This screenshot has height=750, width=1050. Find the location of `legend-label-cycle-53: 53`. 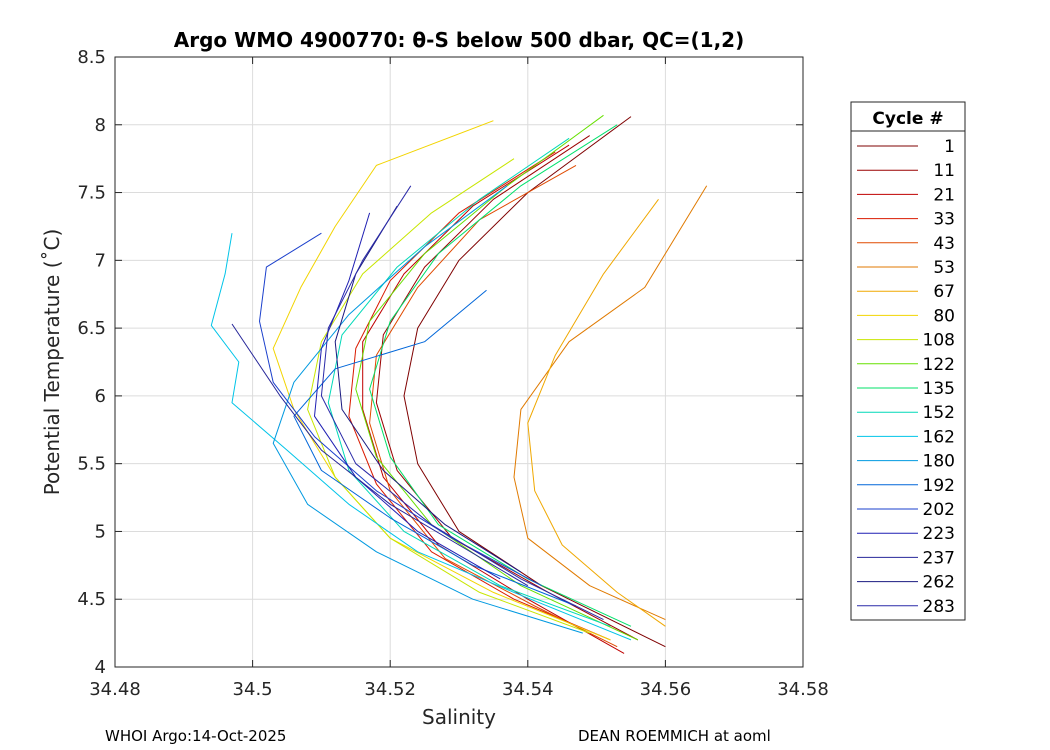

legend-label-cycle-53: 53 is located at coordinates (944, 268).